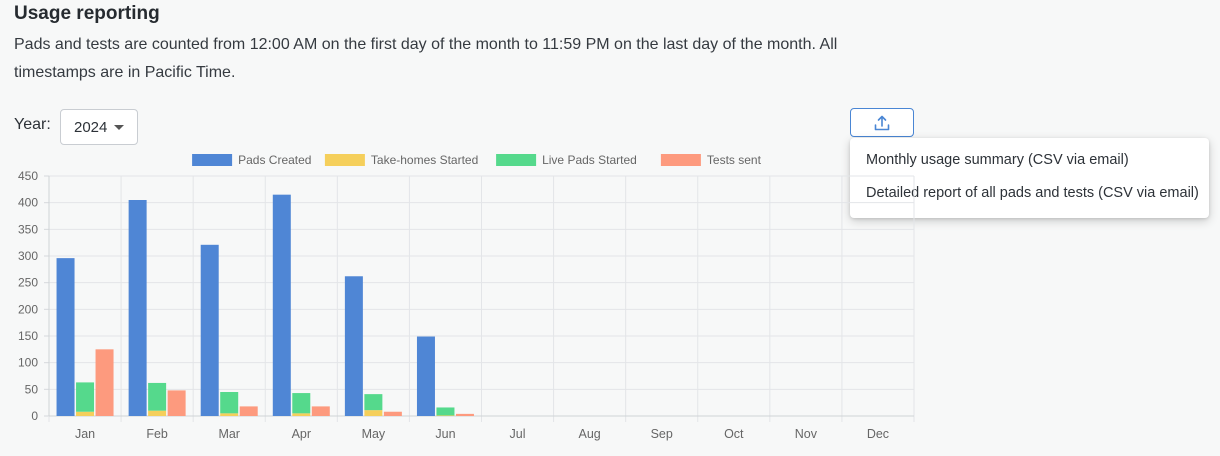 The height and width of the screenshot is (456, 1220). Describe the element at coordinates (424, 160) in the screenshot. I see `legend-label: Take-homes Started` at that location.